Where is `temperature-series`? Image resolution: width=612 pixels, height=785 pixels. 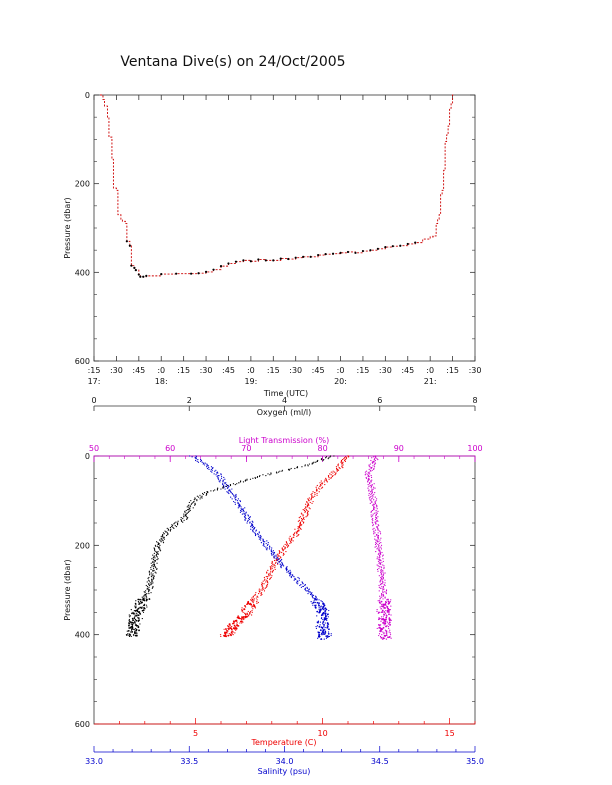
temperature-series is located at coordinates (284, 546).